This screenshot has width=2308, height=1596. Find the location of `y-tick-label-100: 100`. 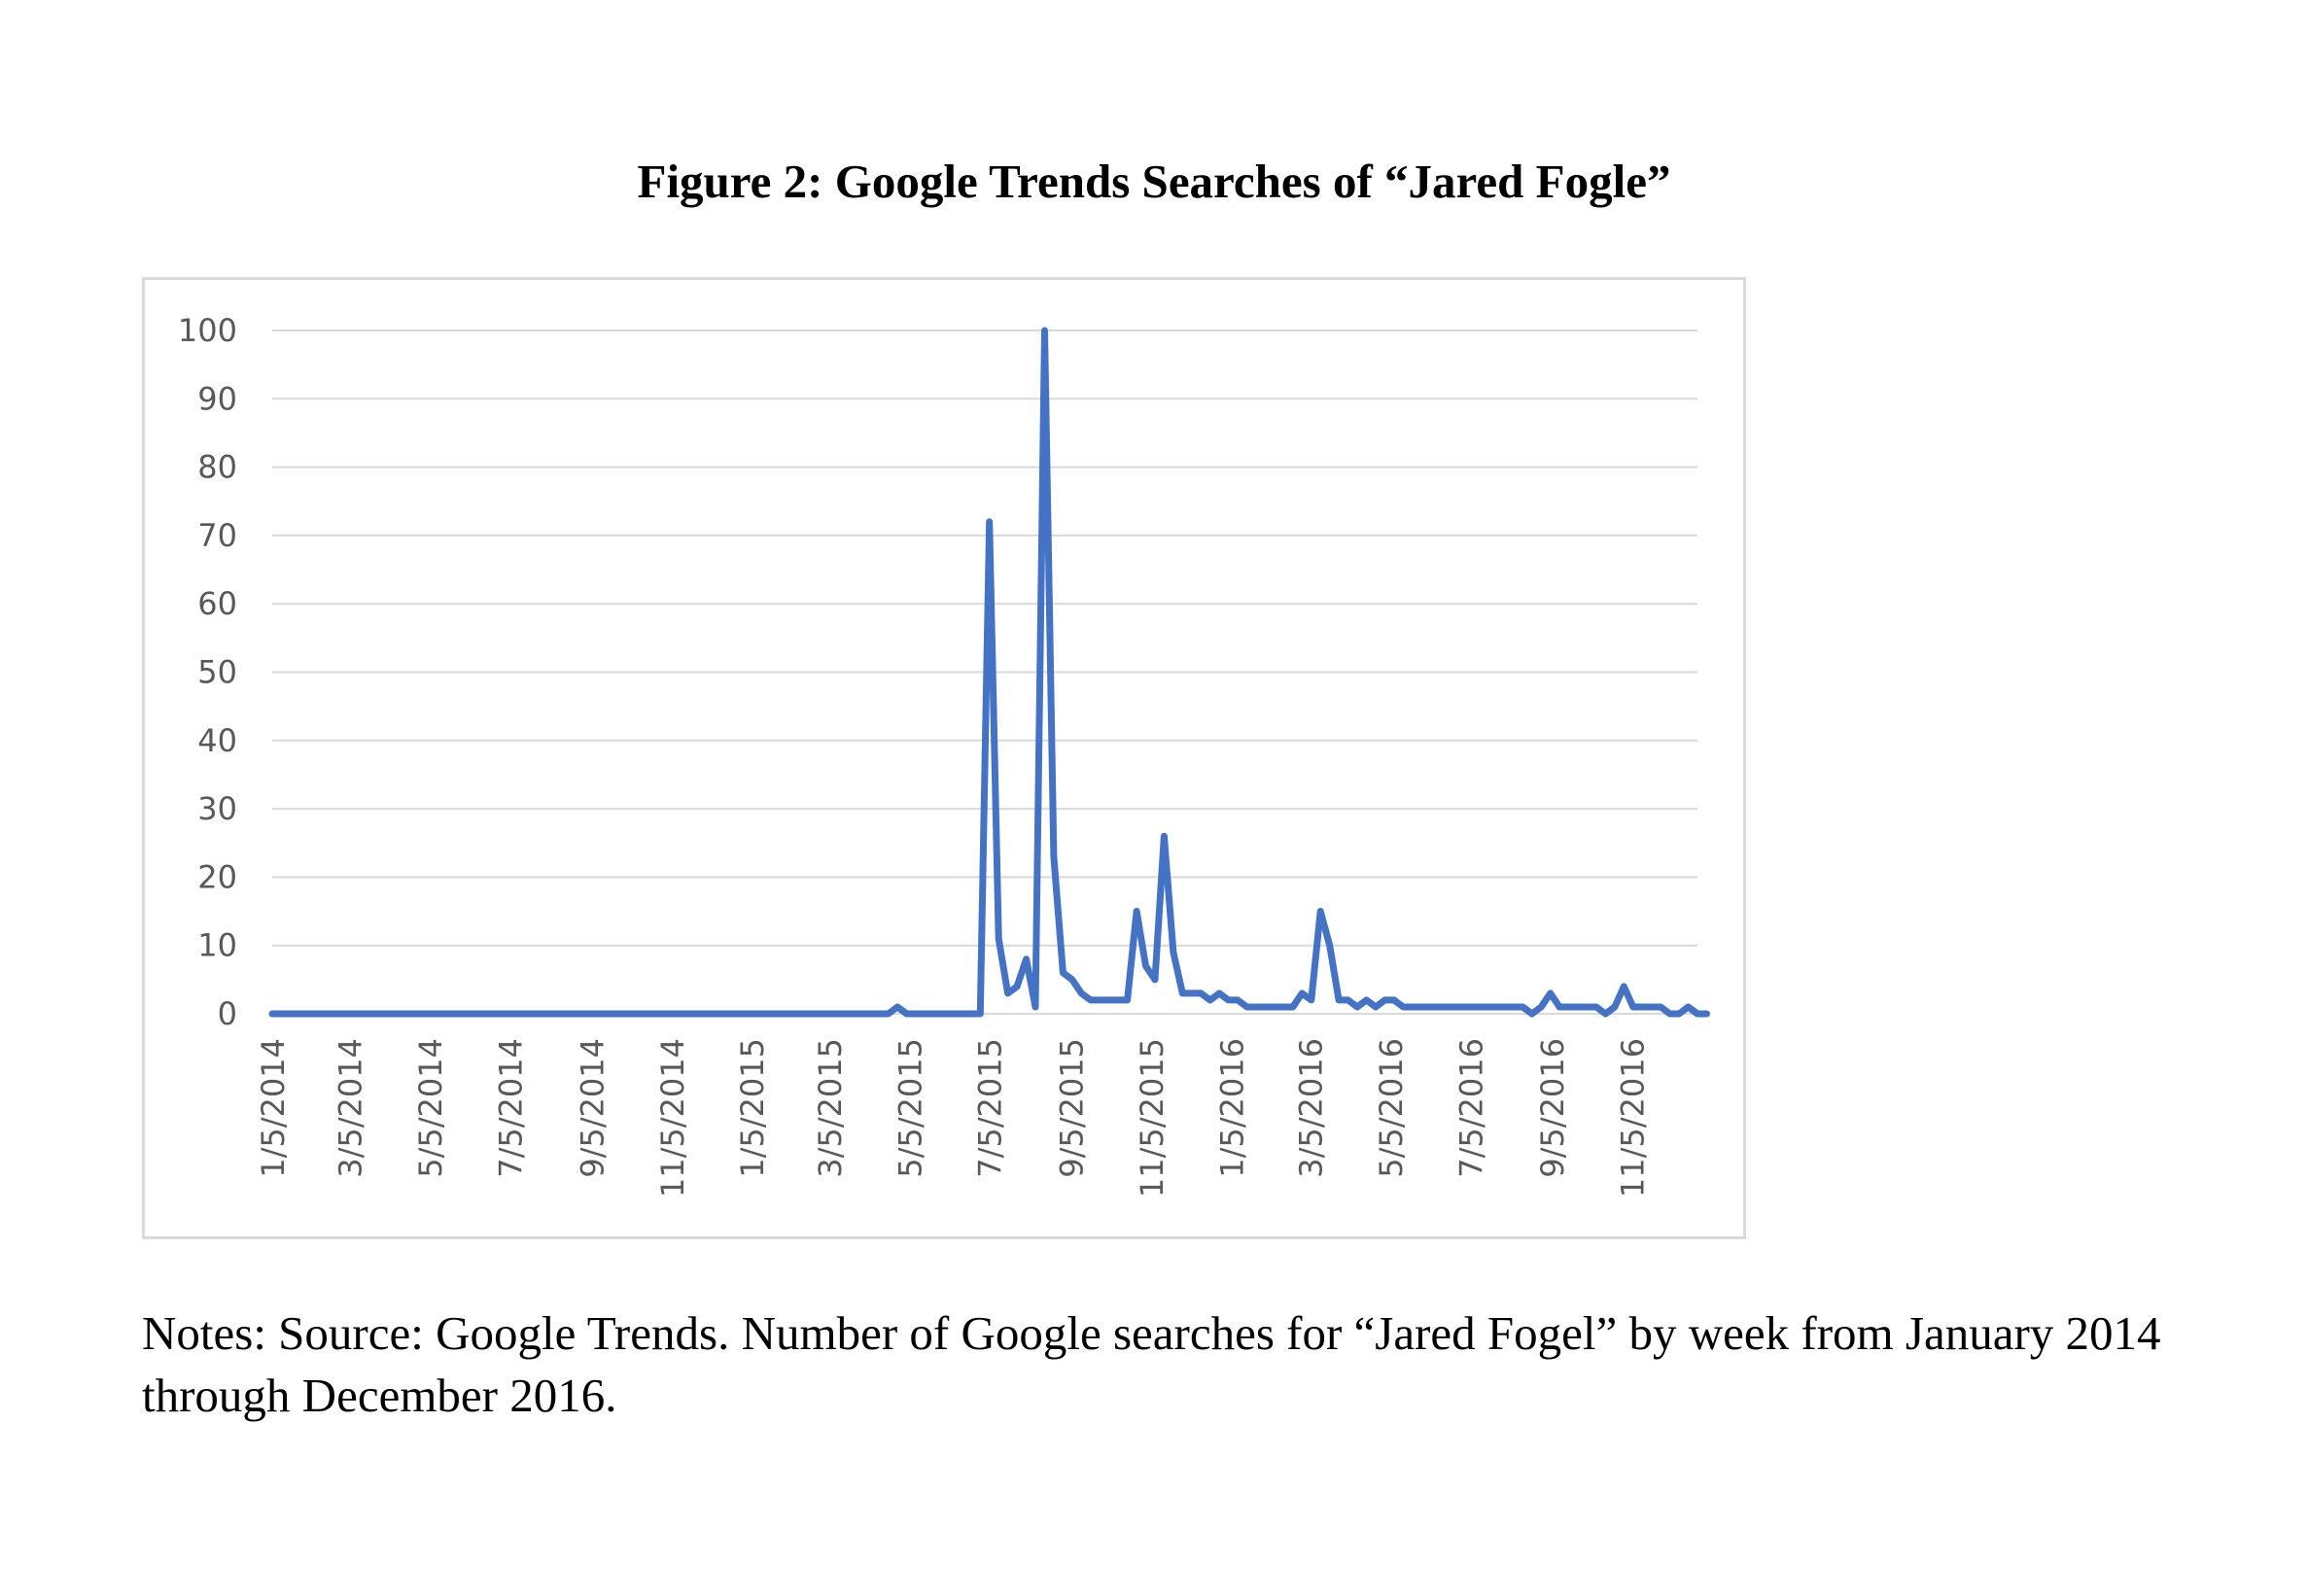

y-tick-label-100: 100 is located at coordinates (207, 330).